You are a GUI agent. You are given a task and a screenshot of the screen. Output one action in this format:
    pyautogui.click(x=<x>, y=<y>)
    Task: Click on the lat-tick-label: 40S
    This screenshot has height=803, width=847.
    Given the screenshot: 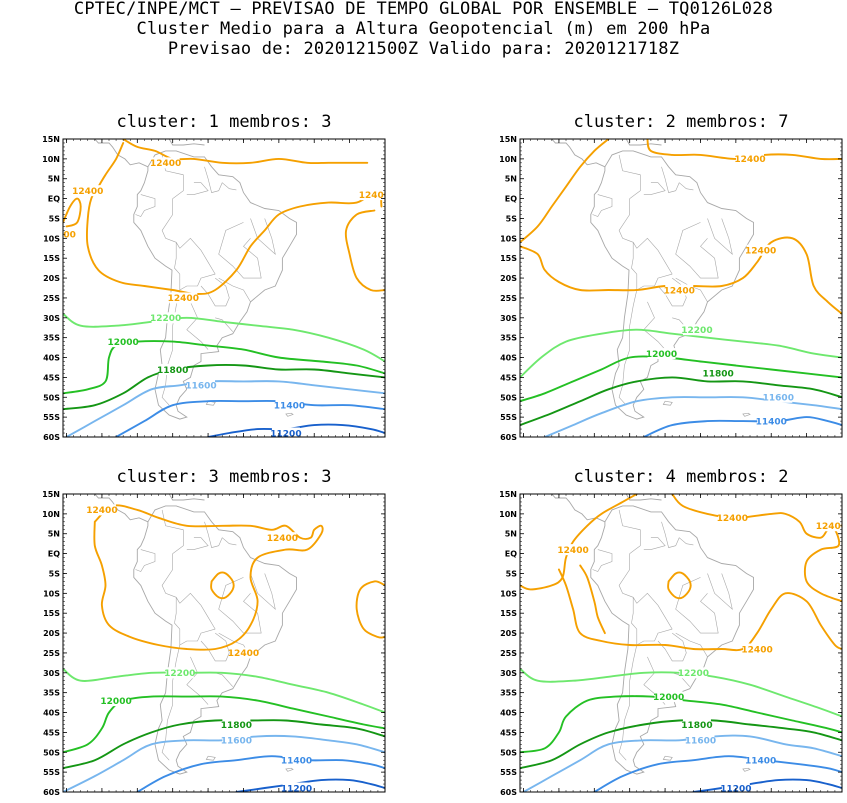 What is the action you would take?
    pyautogui.click(x=508, y=713)
    